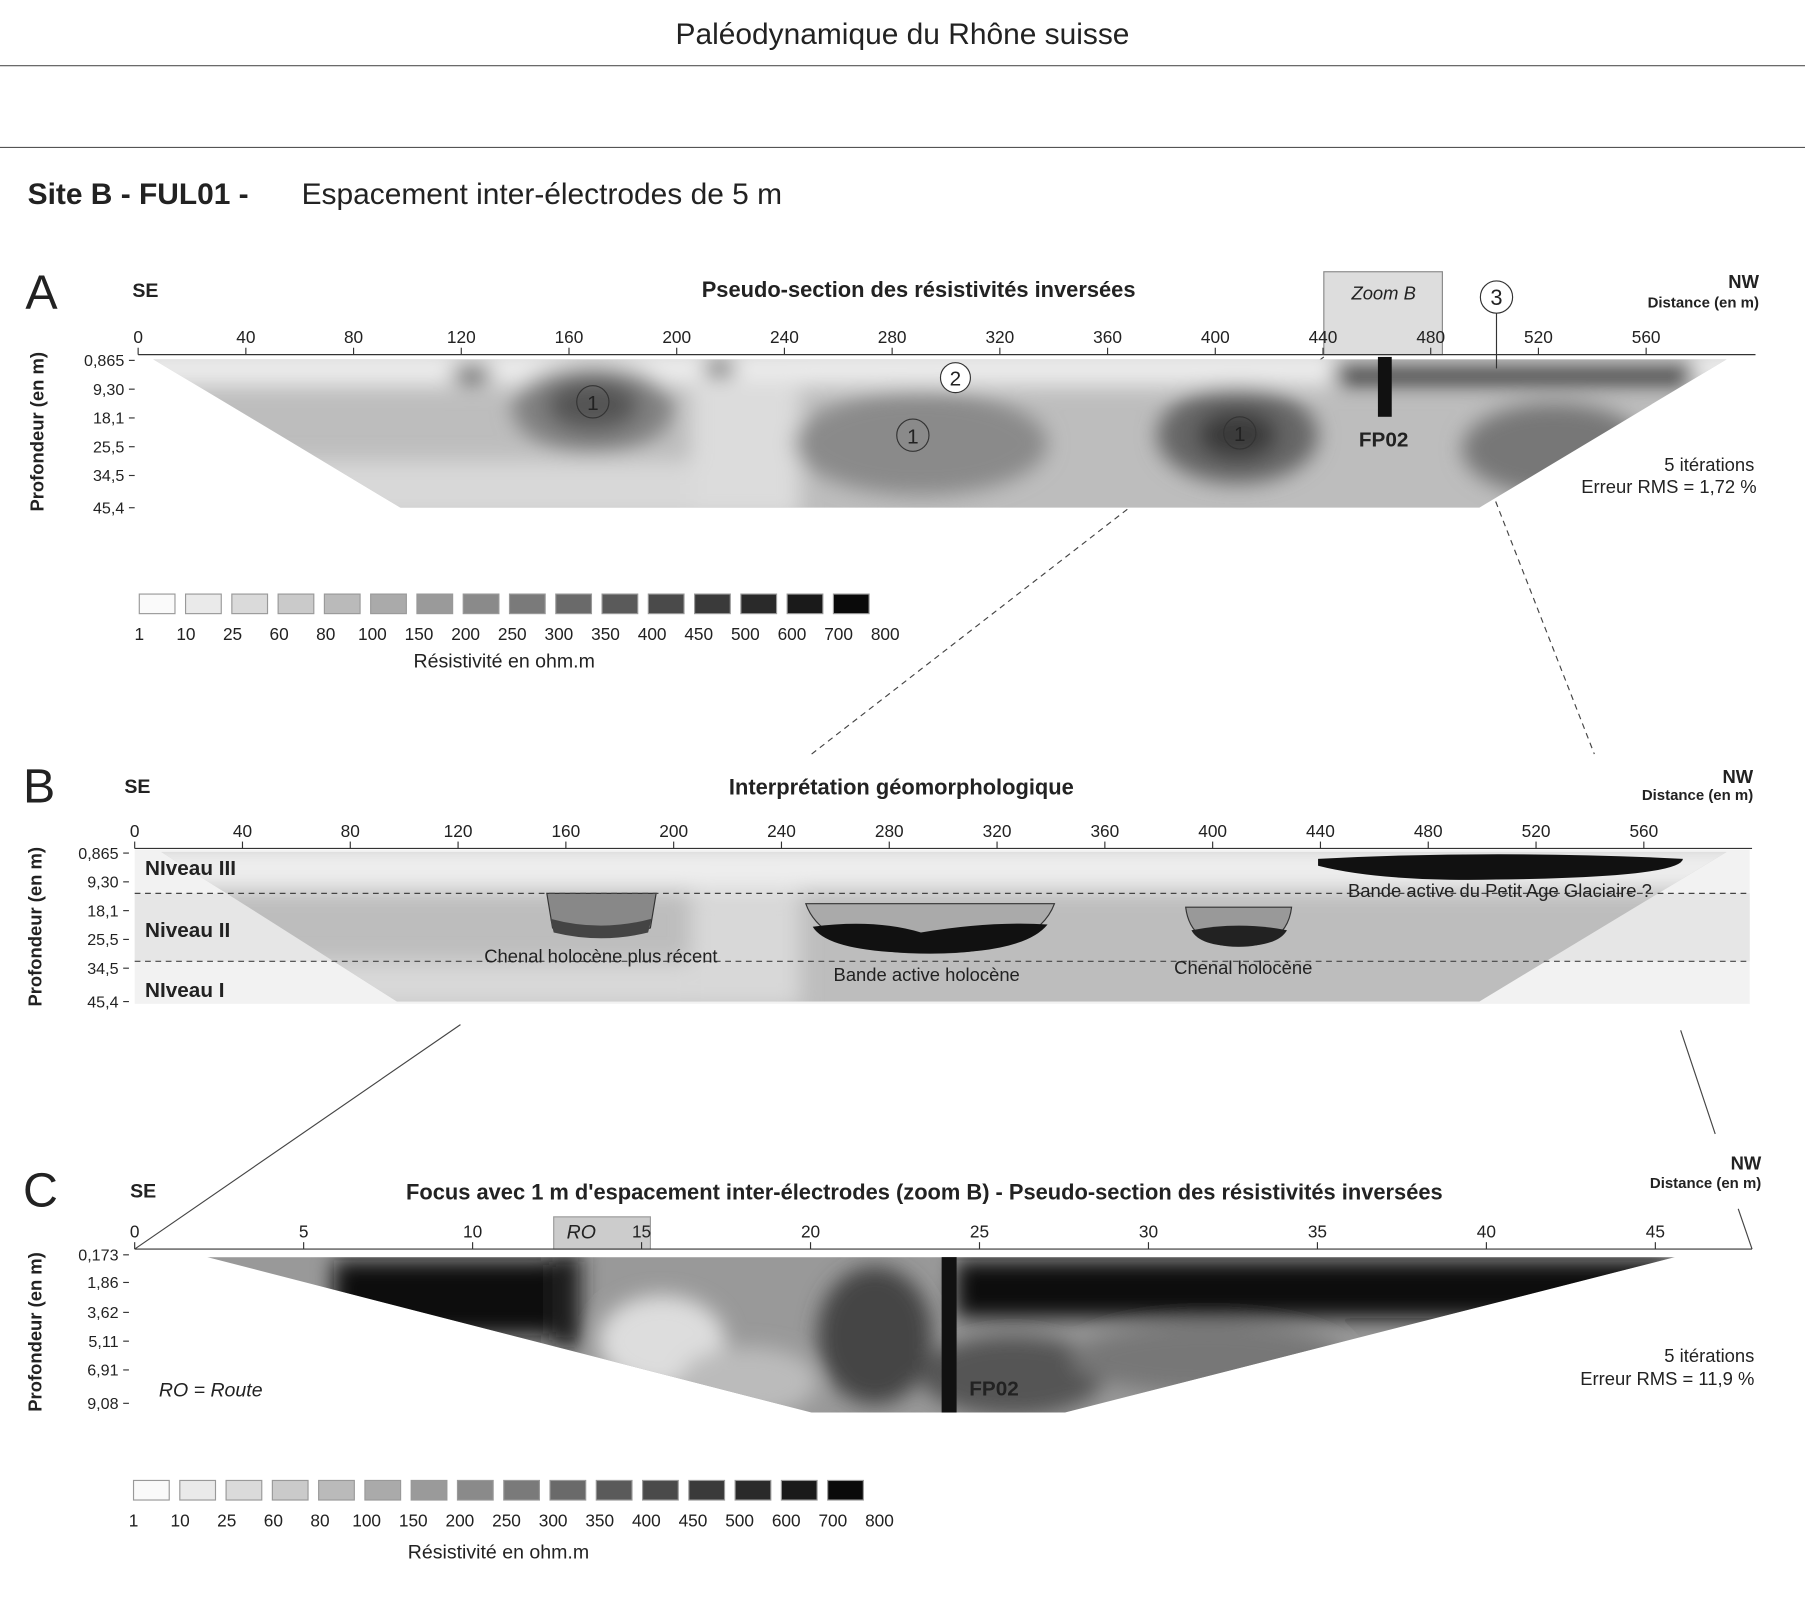 This screenshot has width=1805, height=1611. Describe the element at coordinates (138, 194) in the screenshot. I see `site: Site B - FUL01 -` at that location.